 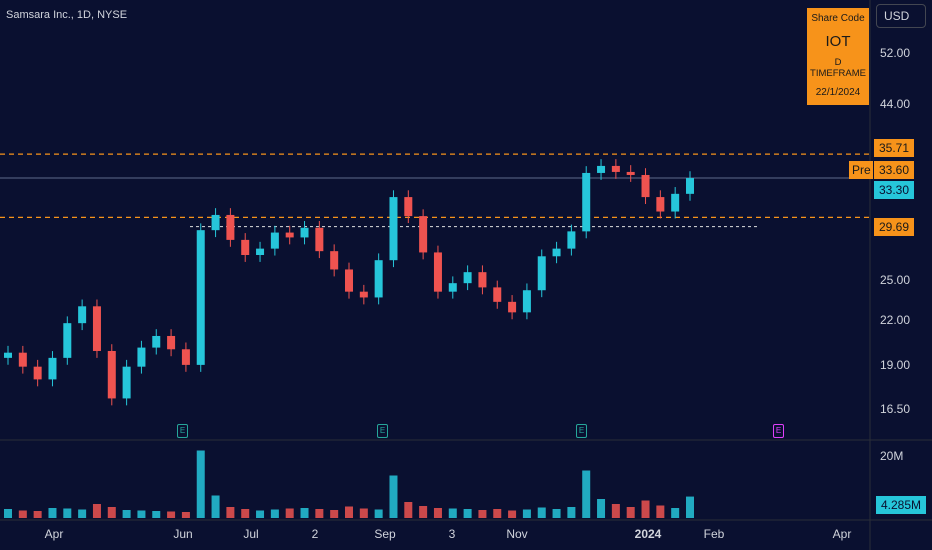 I want to click on earnings-marker-upcoming: E, so click(x=778, y=431).